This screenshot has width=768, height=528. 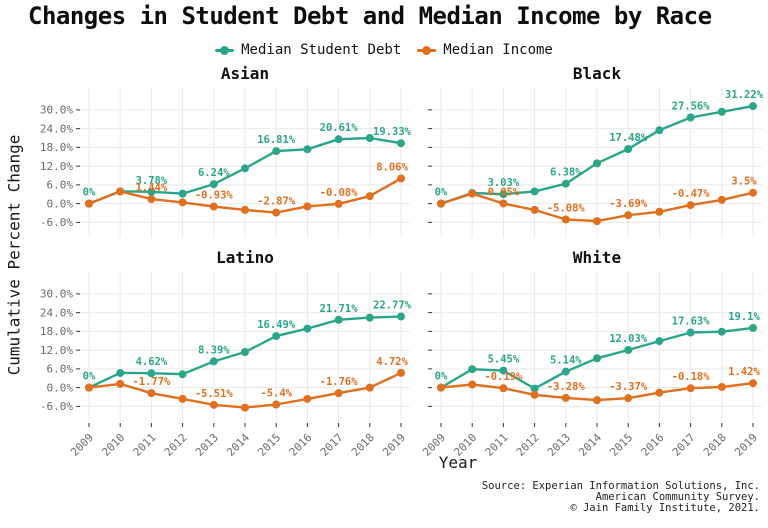 I want to click on income-label: 0.05%, so click(x=504, y=192).